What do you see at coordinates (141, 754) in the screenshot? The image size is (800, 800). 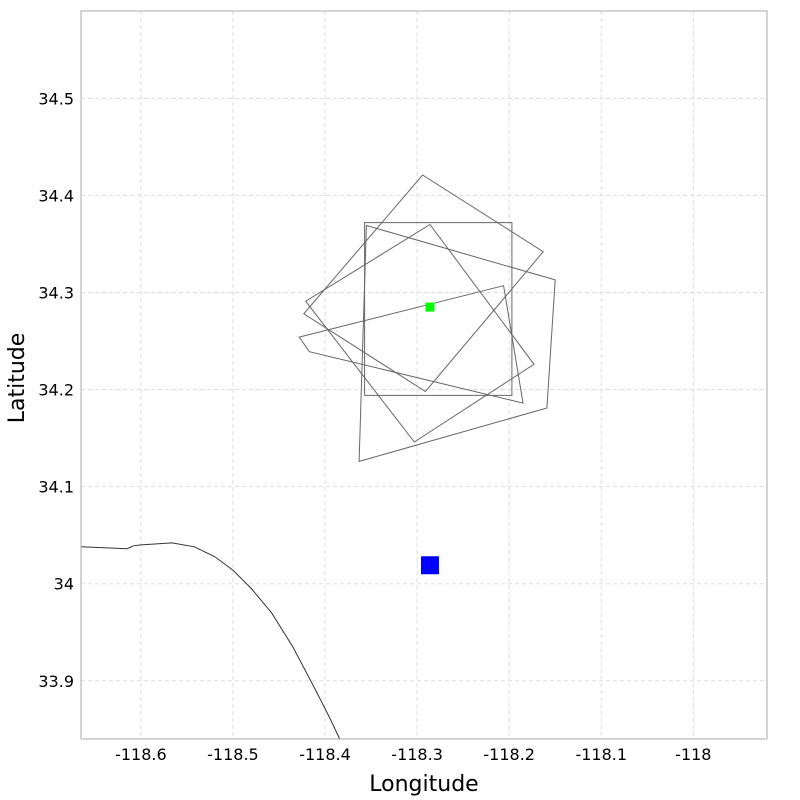 I see `x-tick-label: -118.6` at bounding box center [141, 754].